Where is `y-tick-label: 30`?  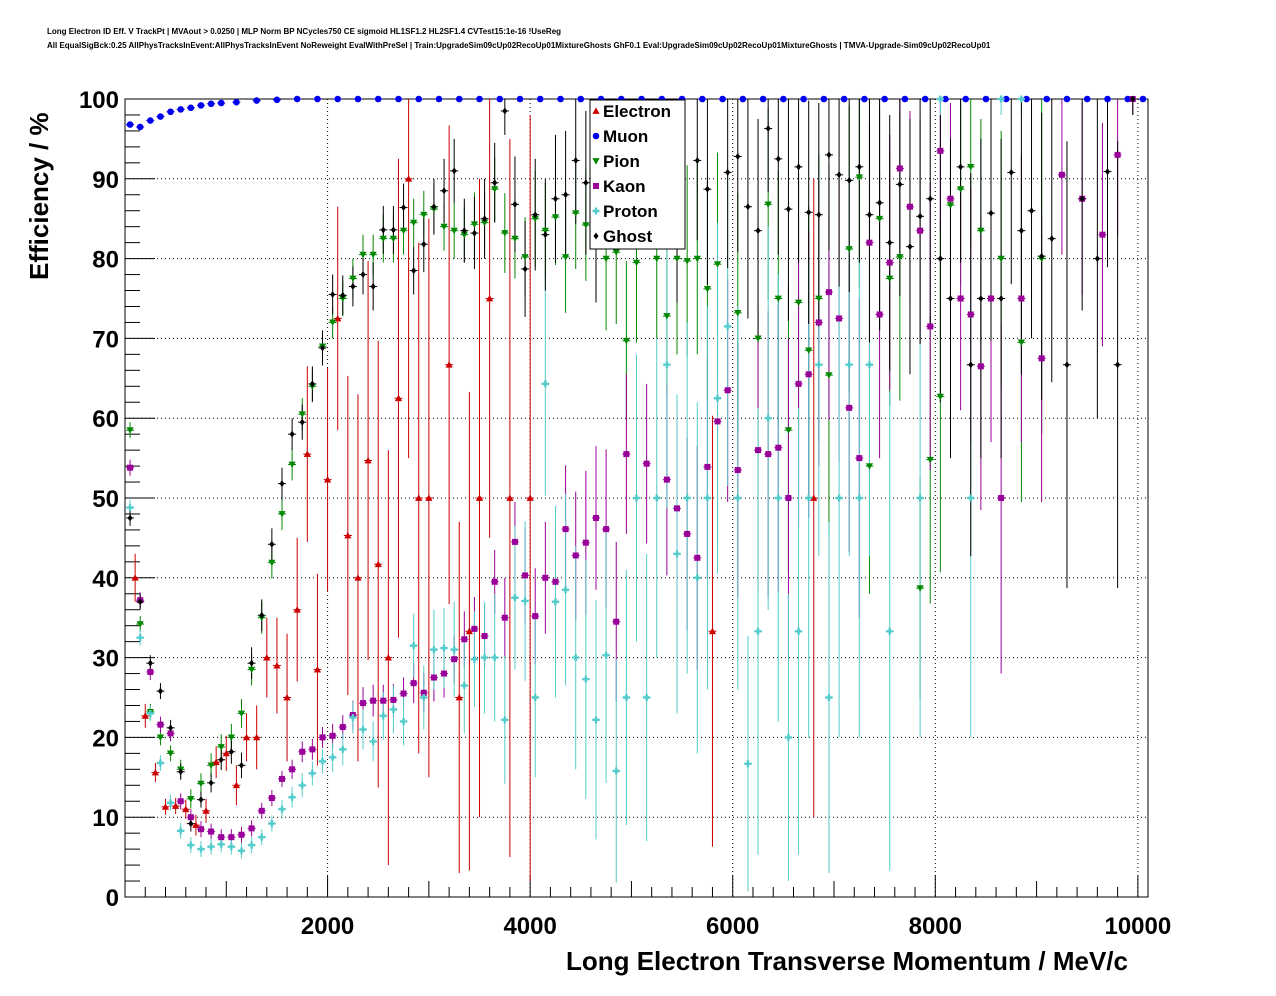 y-tick-label: 30 is located at coordinates (105, 659).